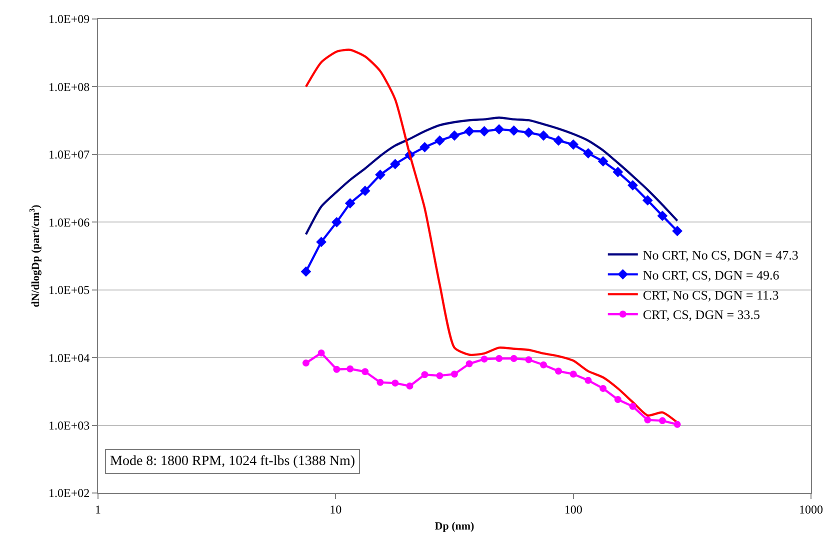  I want to click on y-tick-label: 1.0E+09, so click(69, 19).